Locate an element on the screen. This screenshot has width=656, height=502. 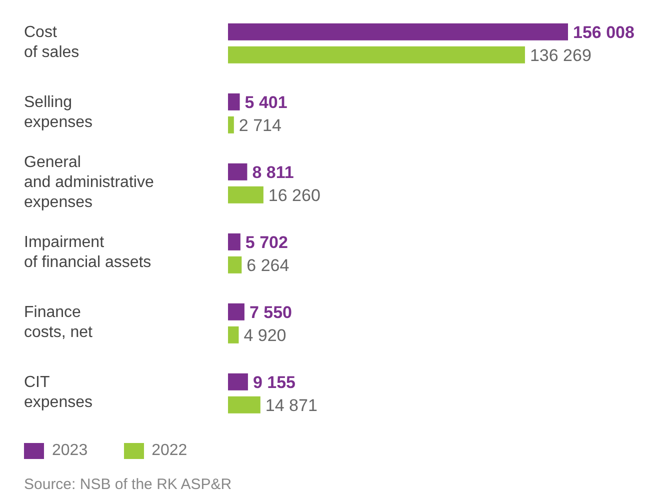
data-label: 14 871 is located at coordinates (291, 405).